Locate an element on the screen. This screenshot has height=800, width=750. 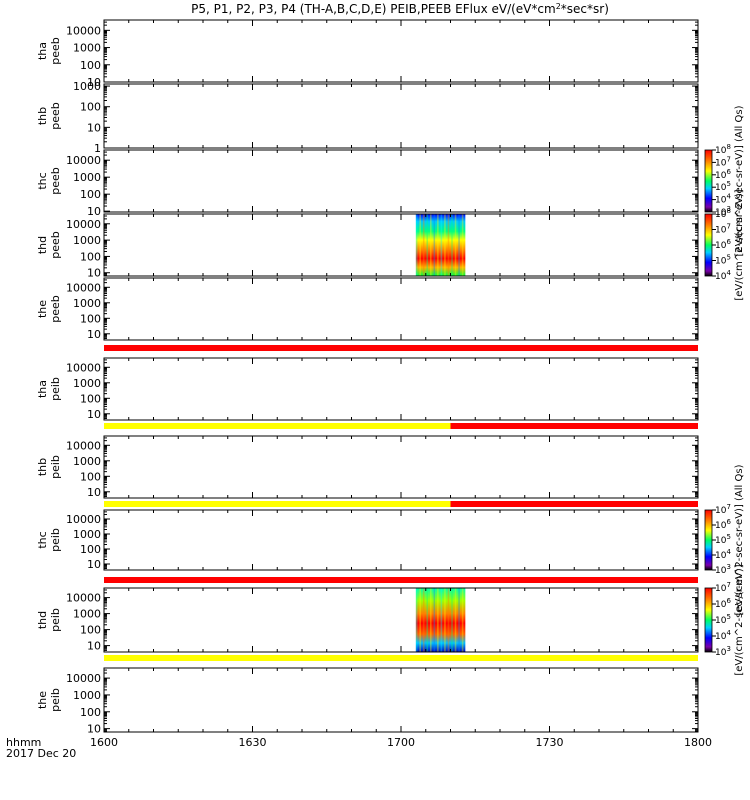
panel-tha-peib: 10 100 1000 10000 tha peib is located at coordinates (367, 393).